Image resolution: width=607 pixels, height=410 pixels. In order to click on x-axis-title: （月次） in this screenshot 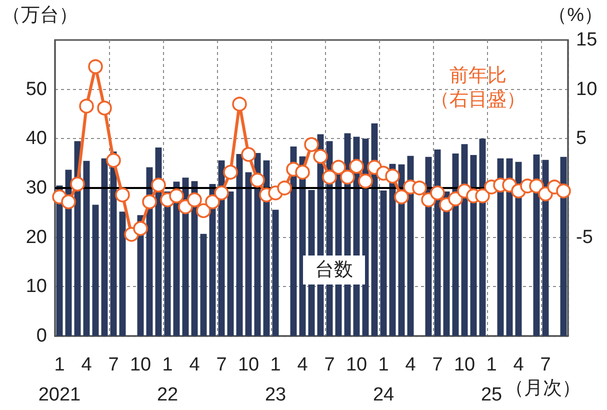, I will do `click(543, 388)`.